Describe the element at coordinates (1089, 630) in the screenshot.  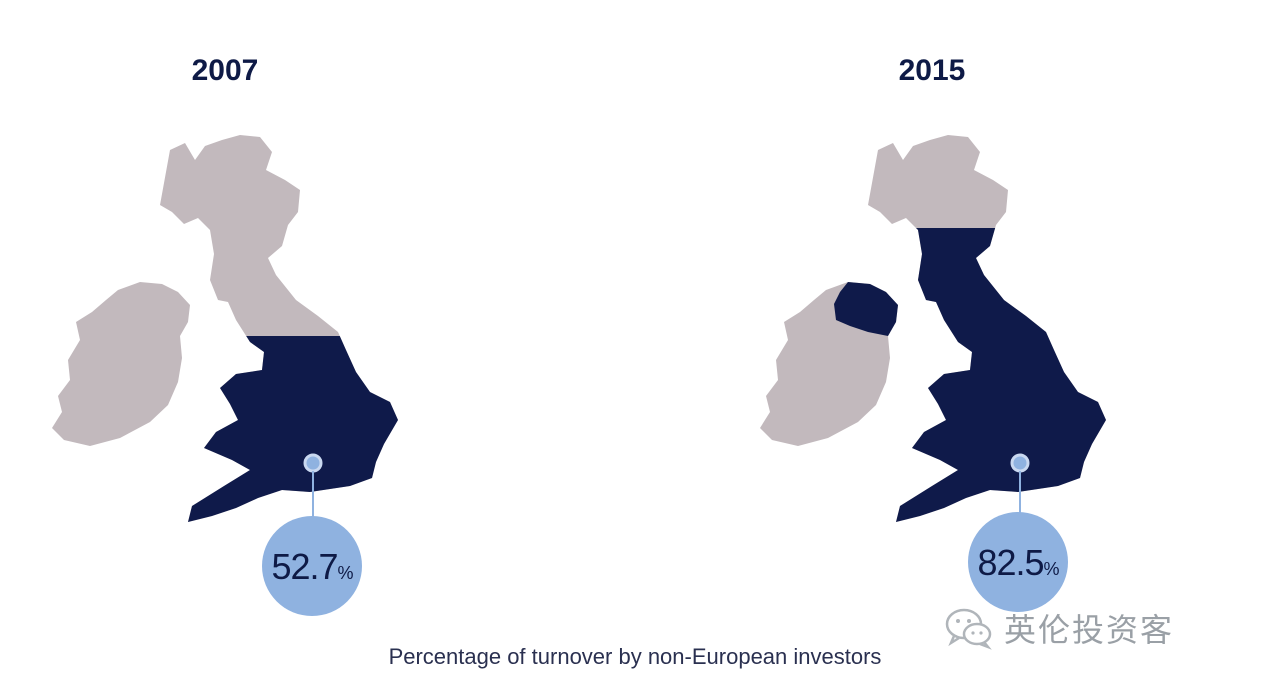
I see `watermark-text: 英伦投资客` at that location.